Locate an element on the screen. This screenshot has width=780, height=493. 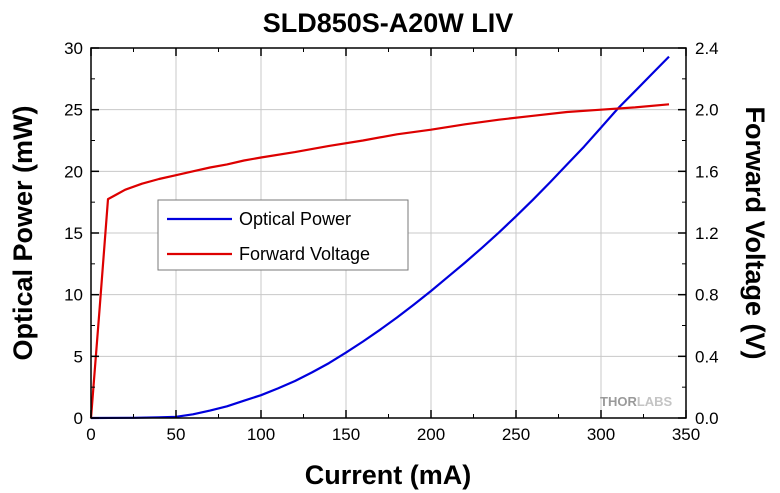
y-tick-label: 25 is located at coordinates (73, 110).